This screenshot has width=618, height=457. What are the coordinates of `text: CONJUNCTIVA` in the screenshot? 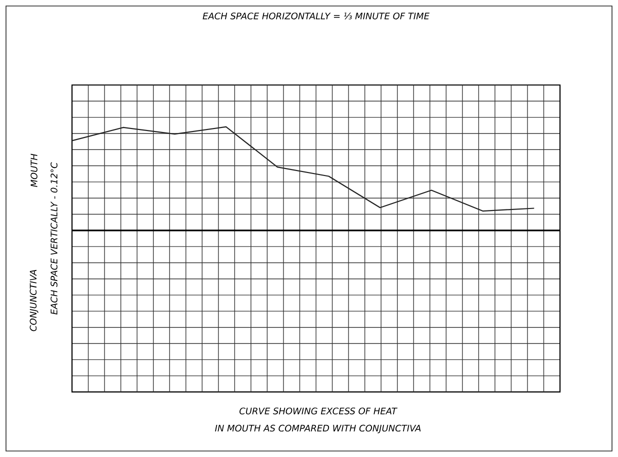 It's located at (34, 301).